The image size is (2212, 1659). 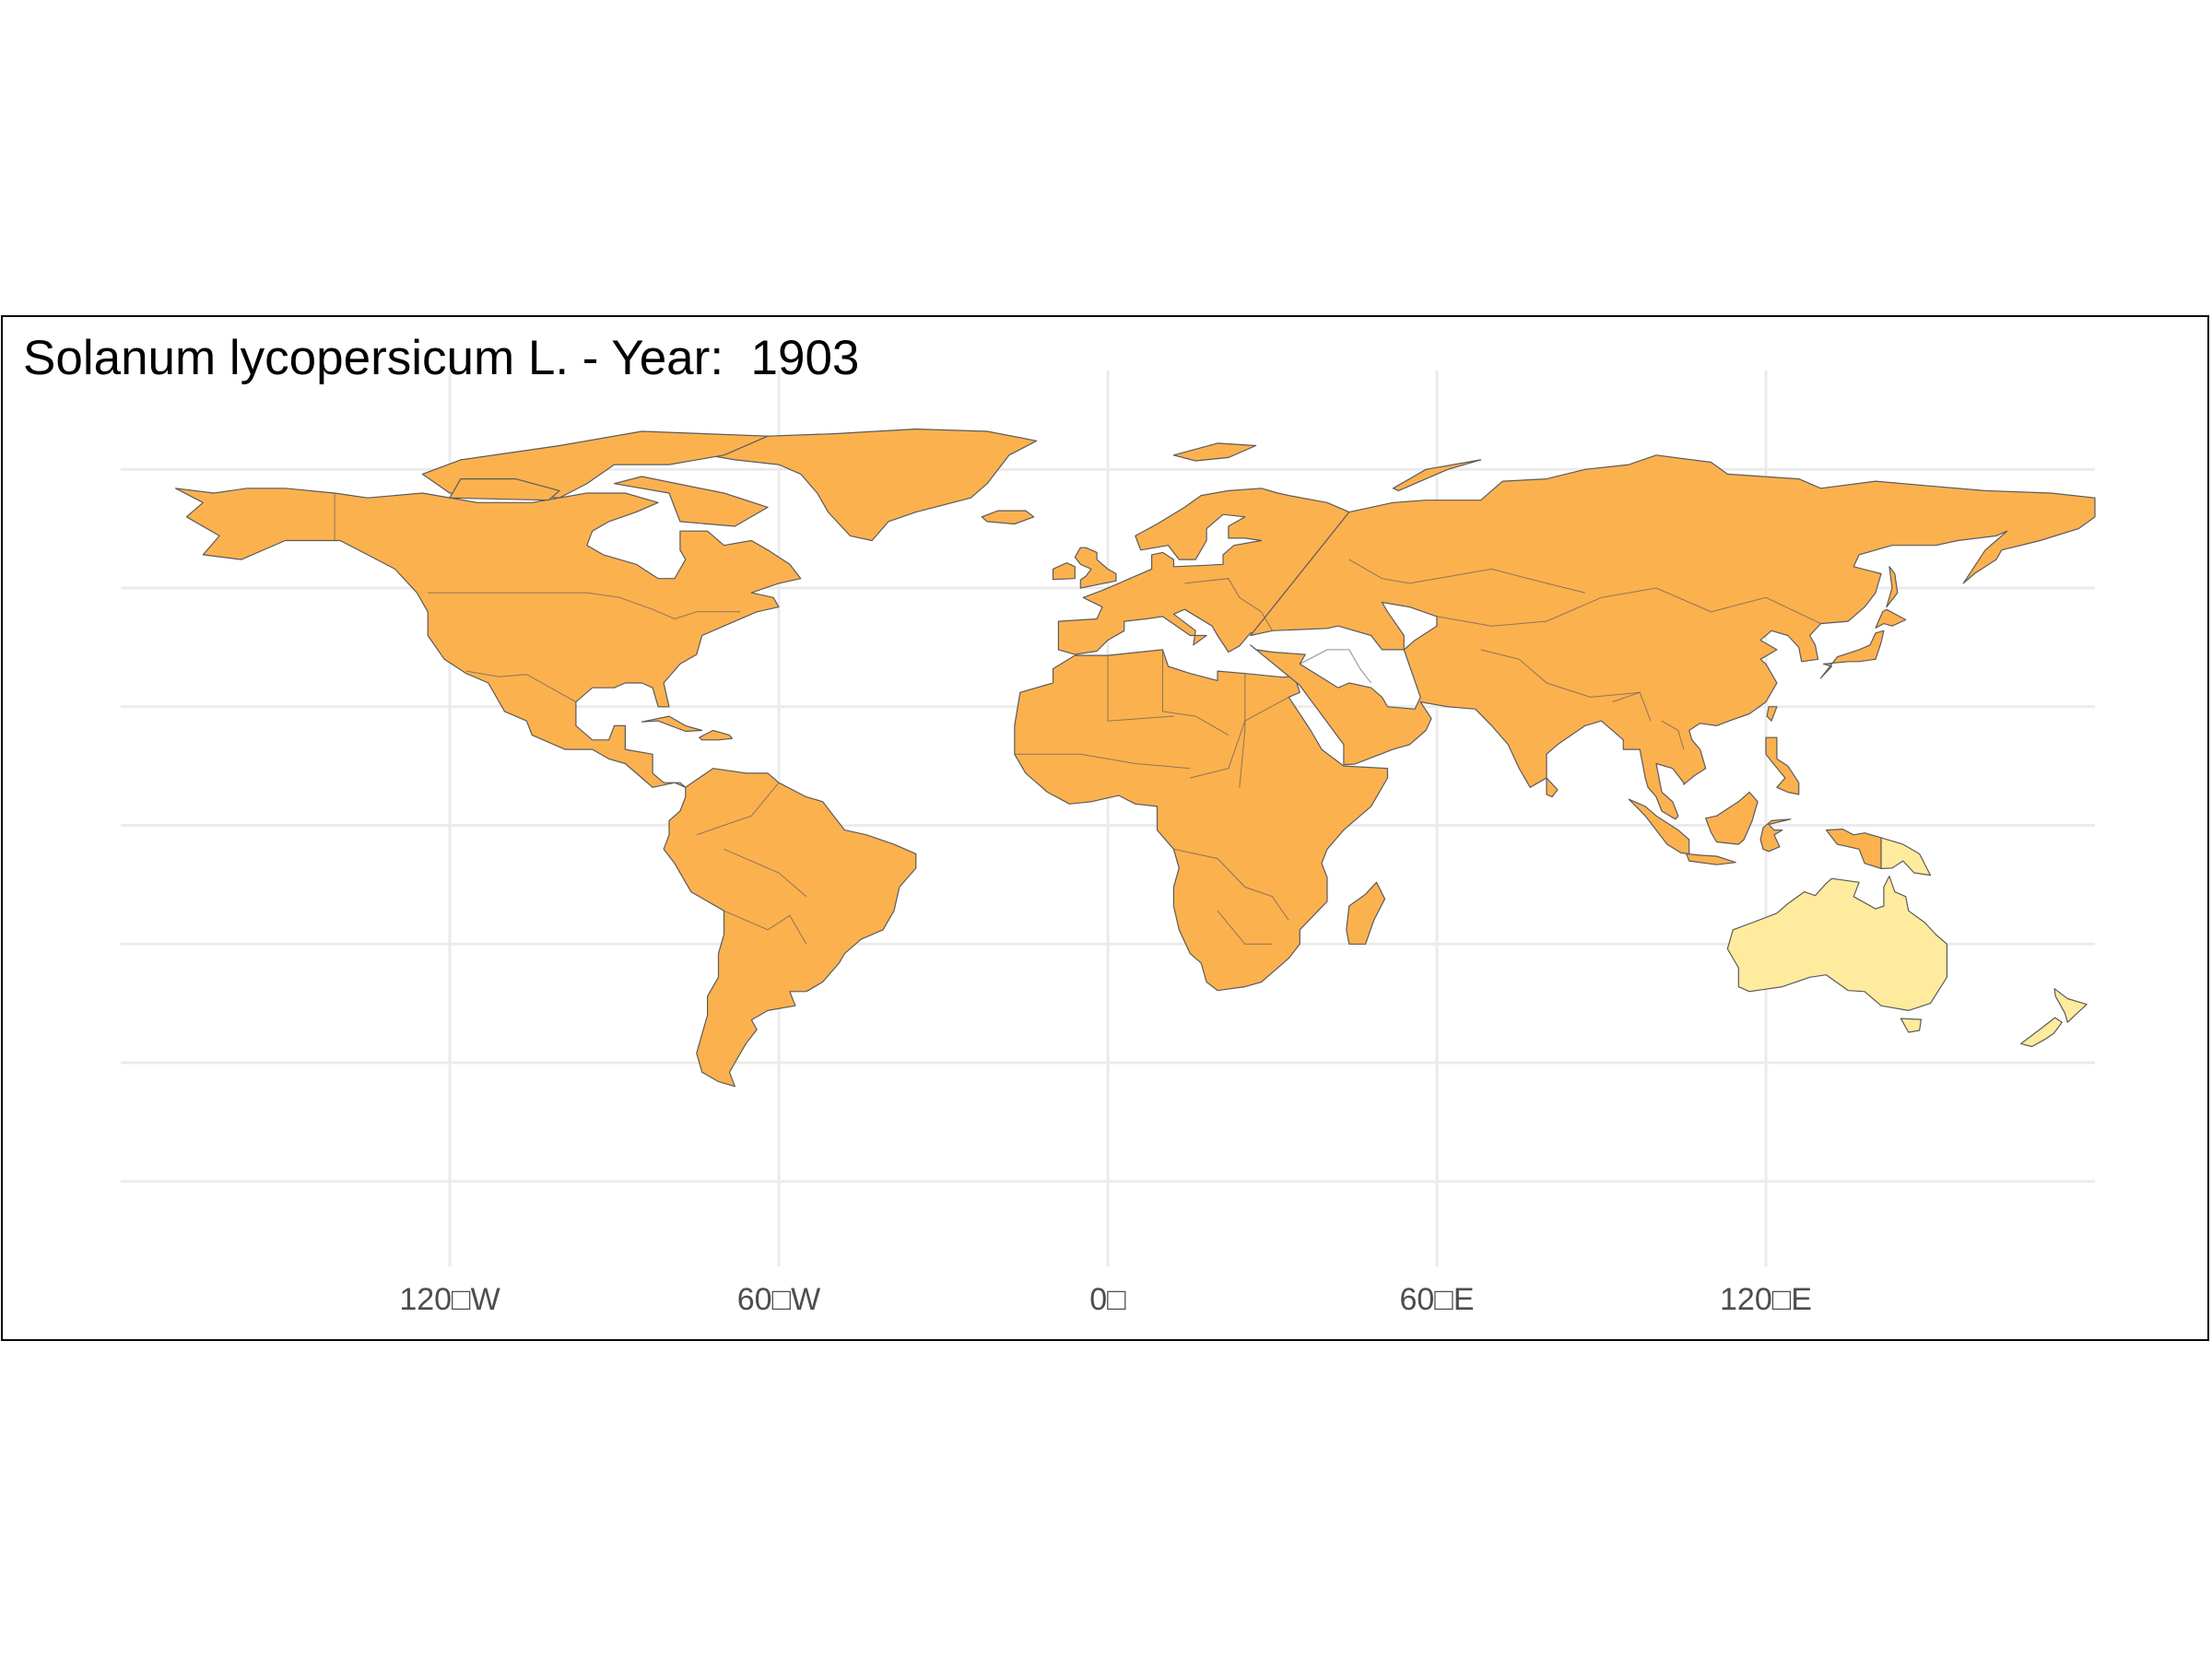 What do you see at coordinates (1836, 943) in the screenshot?
I see `region-australia` at bounding box center [1836, 943].